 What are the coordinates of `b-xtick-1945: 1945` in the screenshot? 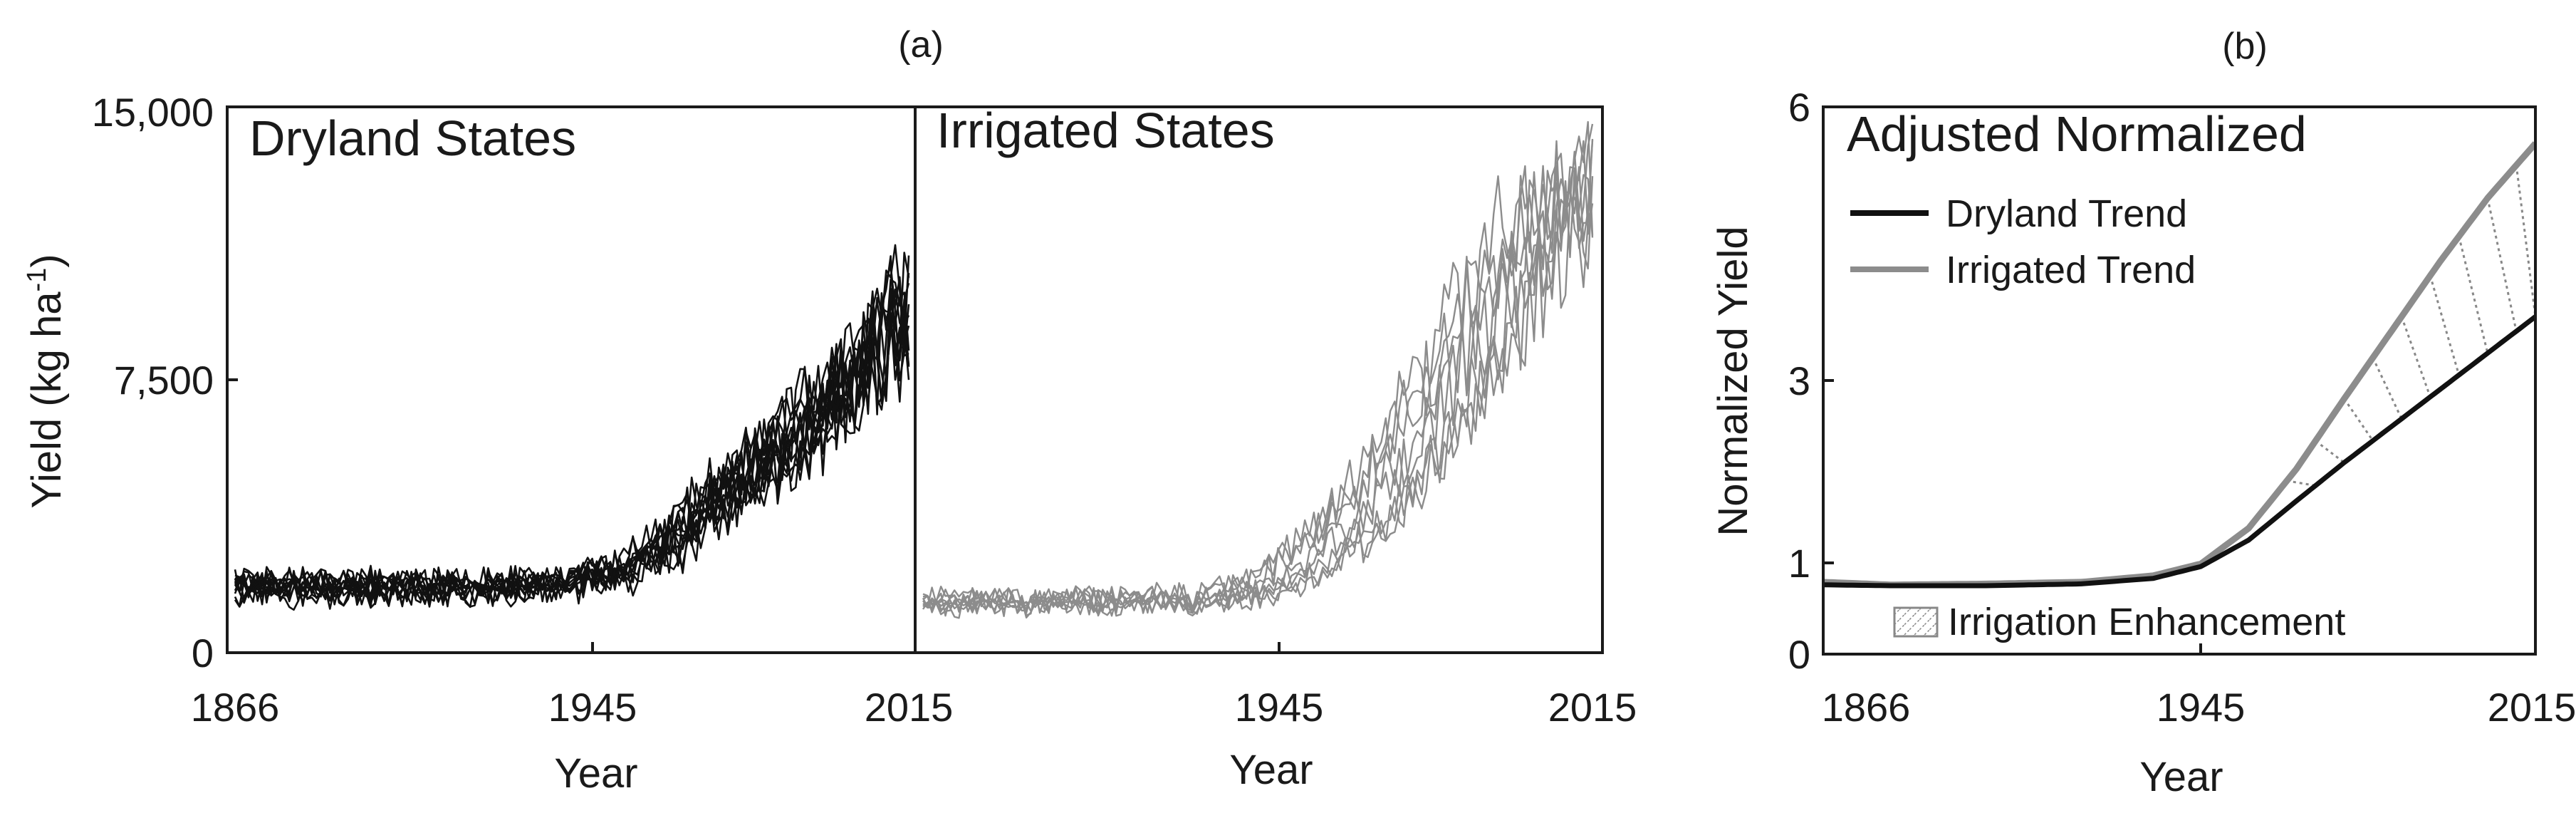 It's located at (2201, 707).